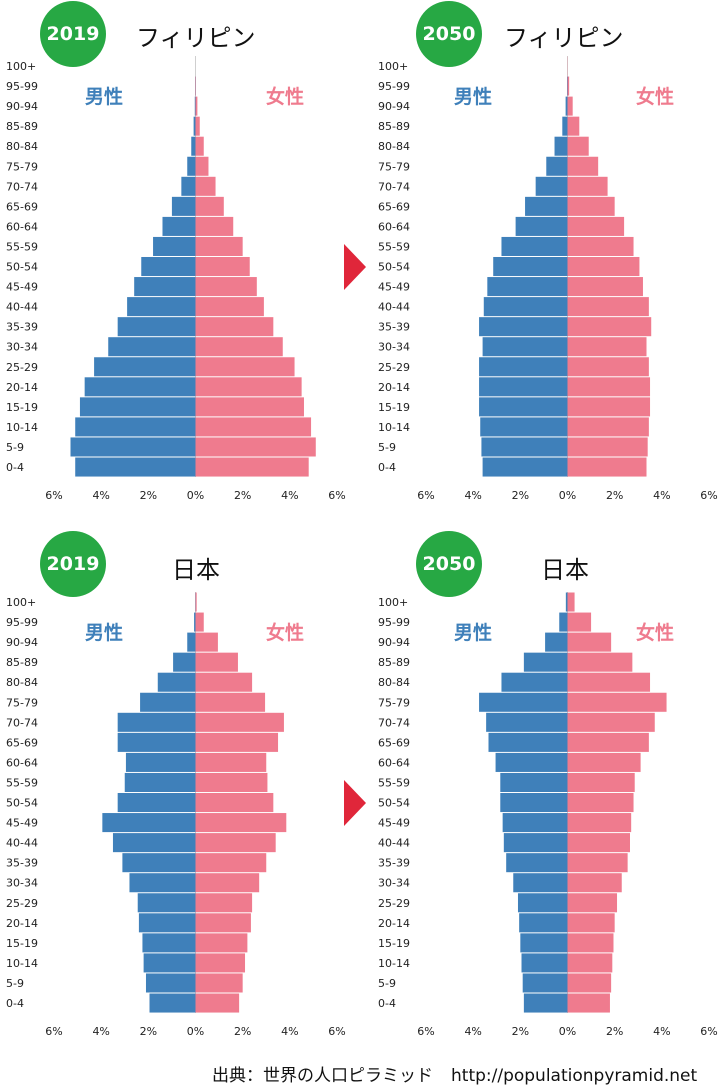  Describe the element at coordinates (394, 246) in the screenshot. I see `age-group-label: 55-59` at that location.